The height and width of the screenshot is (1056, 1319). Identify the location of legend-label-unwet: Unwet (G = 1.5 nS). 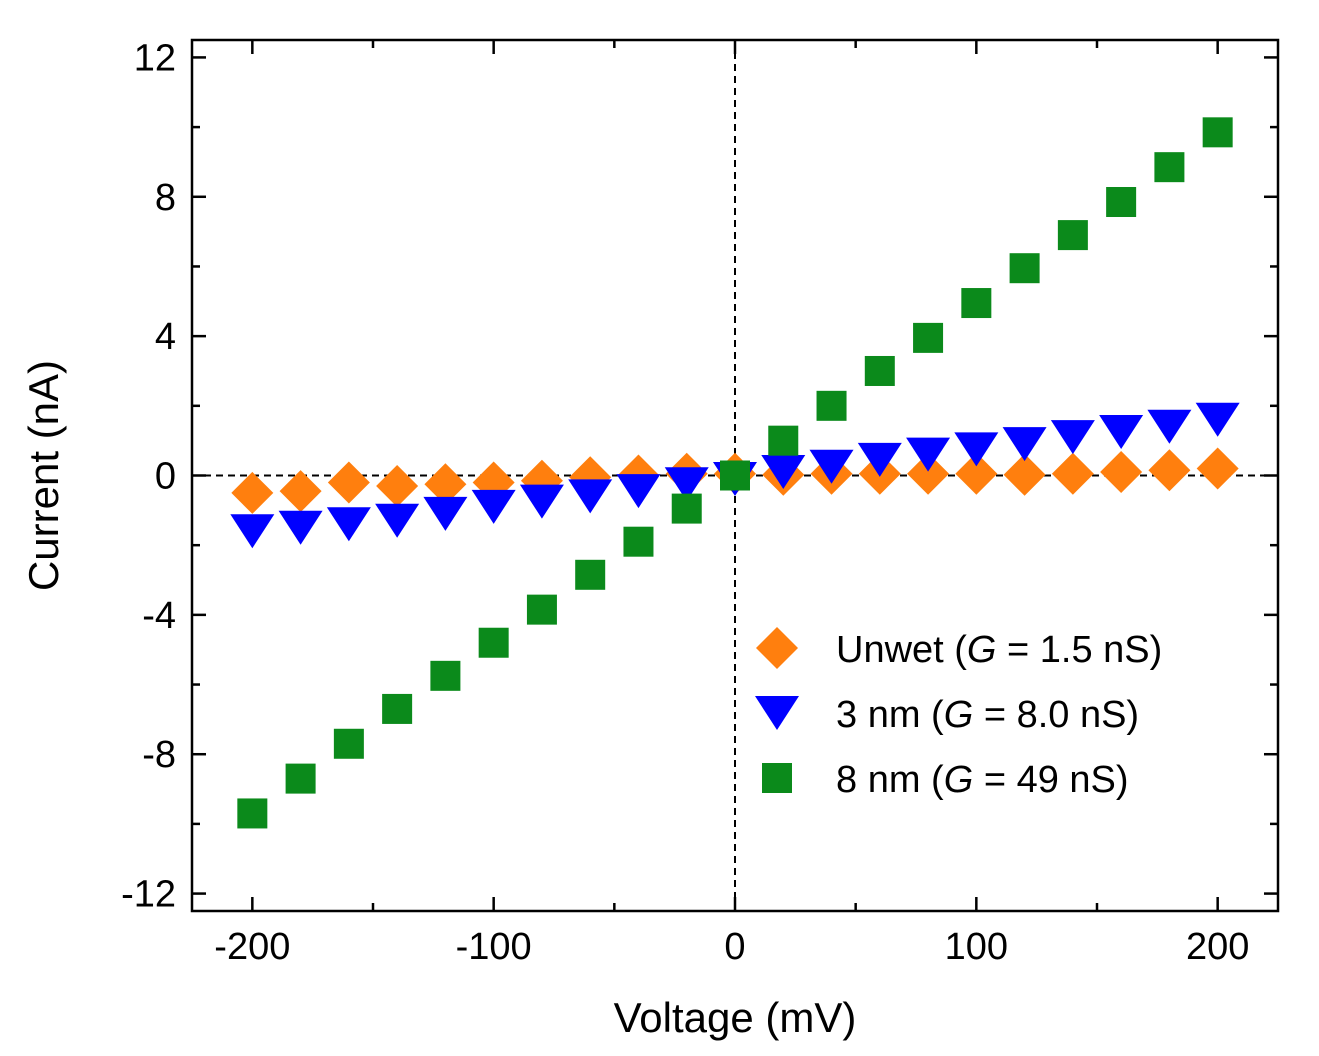
(999, 650).